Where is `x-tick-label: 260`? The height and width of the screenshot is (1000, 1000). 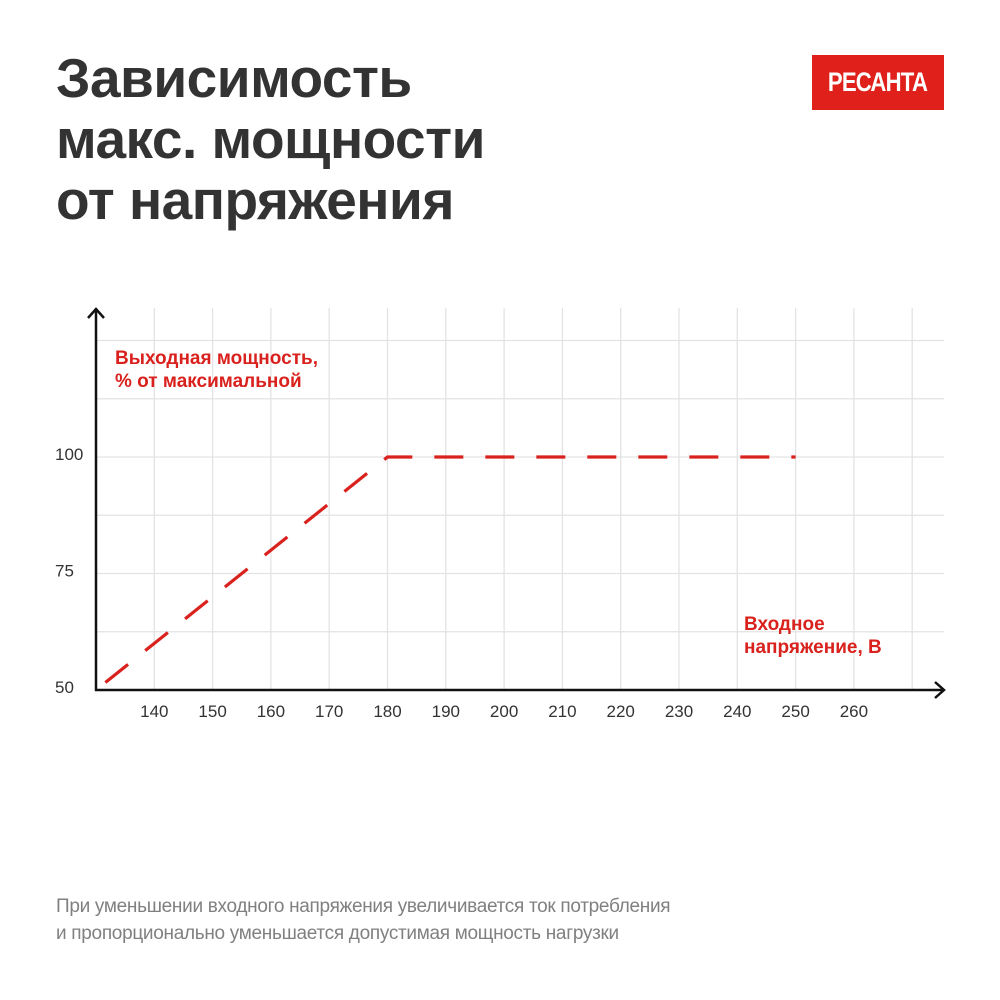
x-tick-label: 260 is located at coordinates (854, 711).